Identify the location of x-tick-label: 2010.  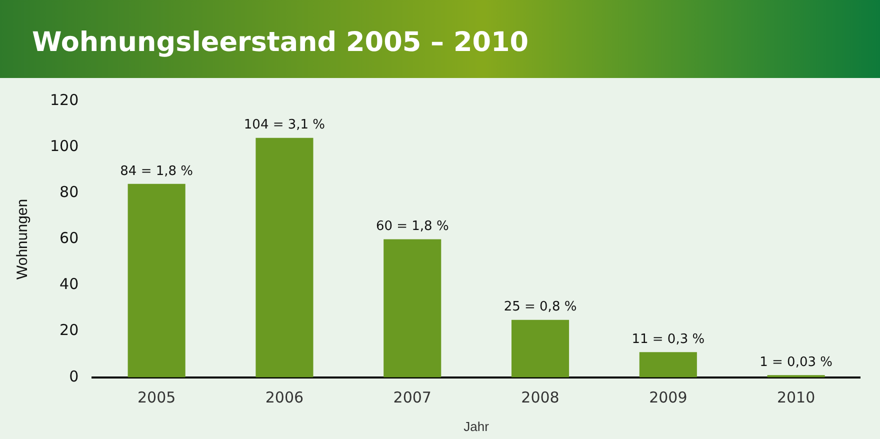
(796, 397).